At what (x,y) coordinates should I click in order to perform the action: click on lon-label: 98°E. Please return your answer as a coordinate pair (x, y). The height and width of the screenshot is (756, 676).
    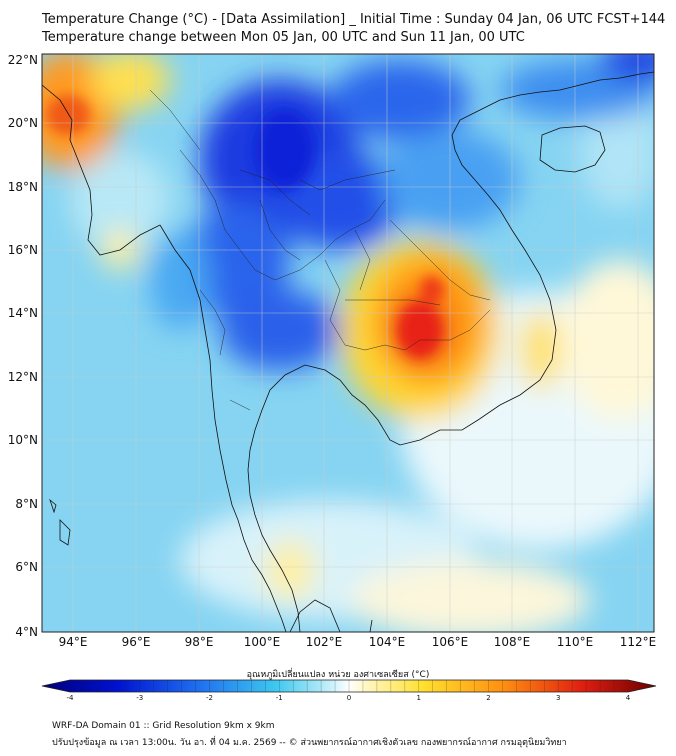
    Looking at the image, I should click on (199, 642).